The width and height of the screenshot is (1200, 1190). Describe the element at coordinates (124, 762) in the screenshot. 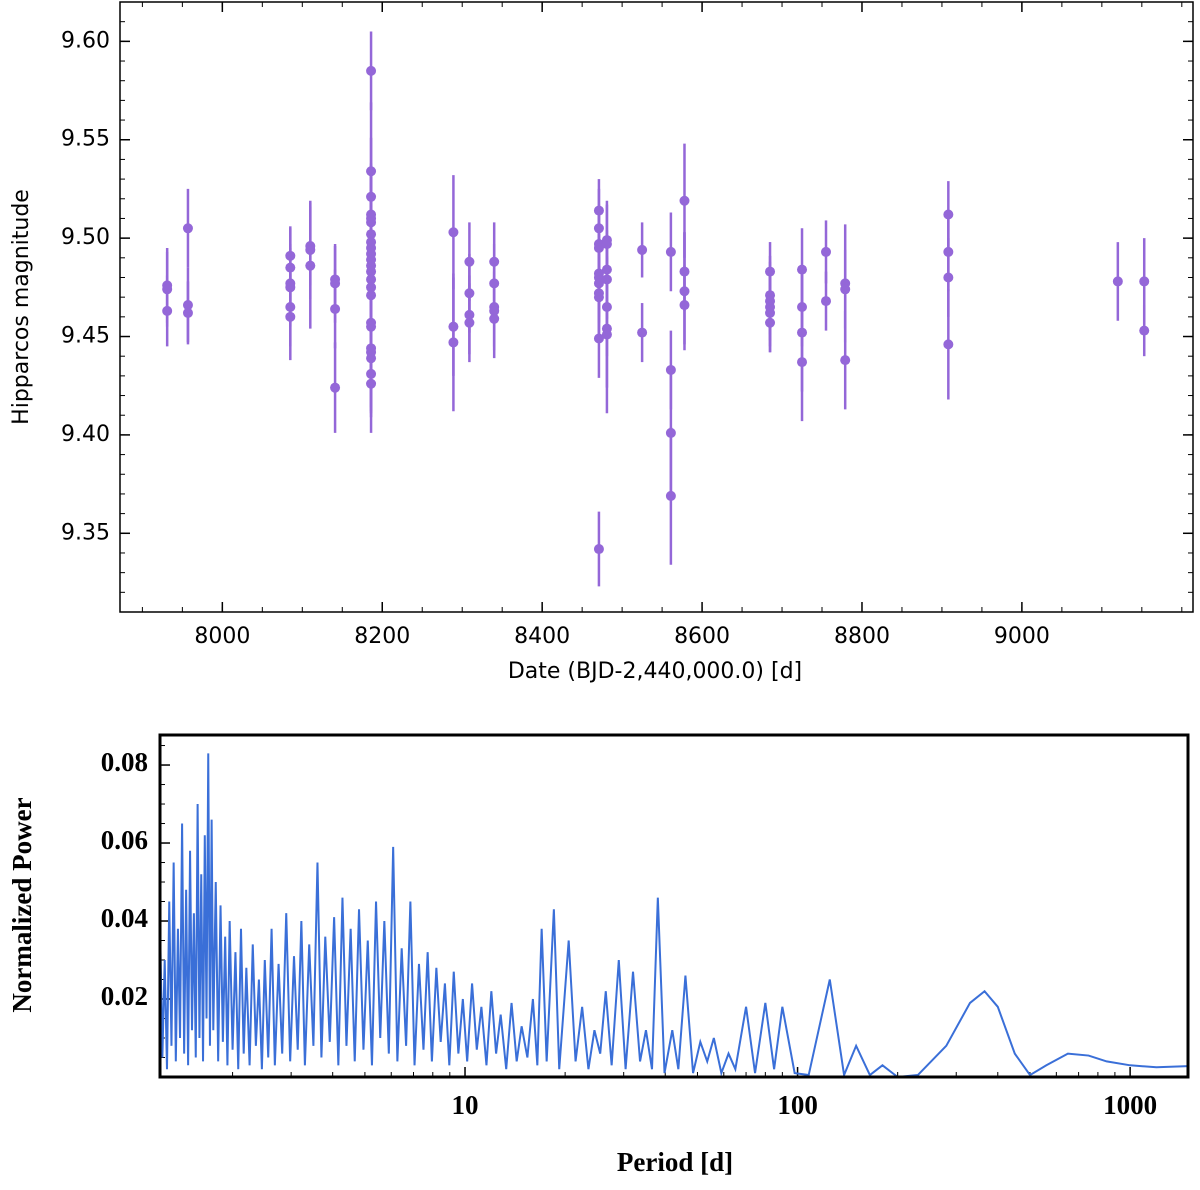

I see `y-tick-label: 0.08` at that location.